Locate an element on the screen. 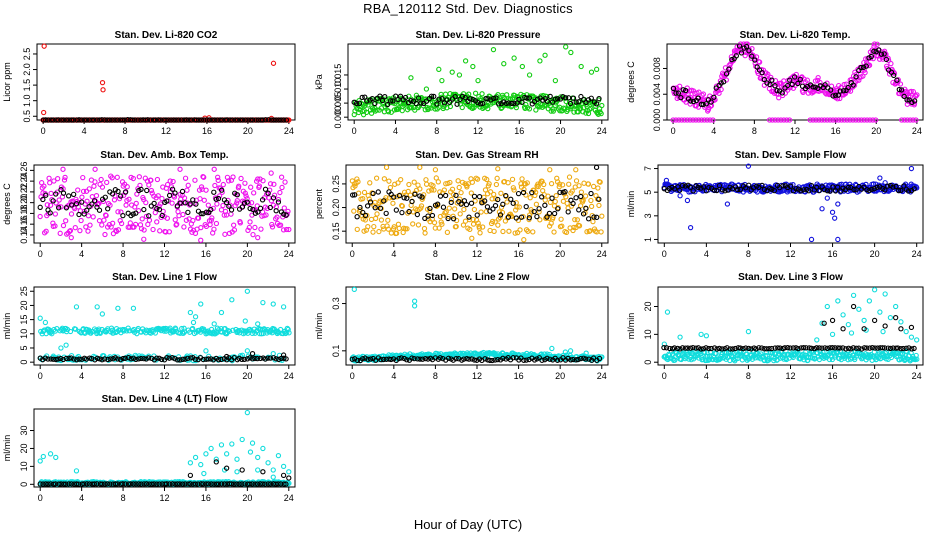  plot-frame is located at coordinates (790, 204).